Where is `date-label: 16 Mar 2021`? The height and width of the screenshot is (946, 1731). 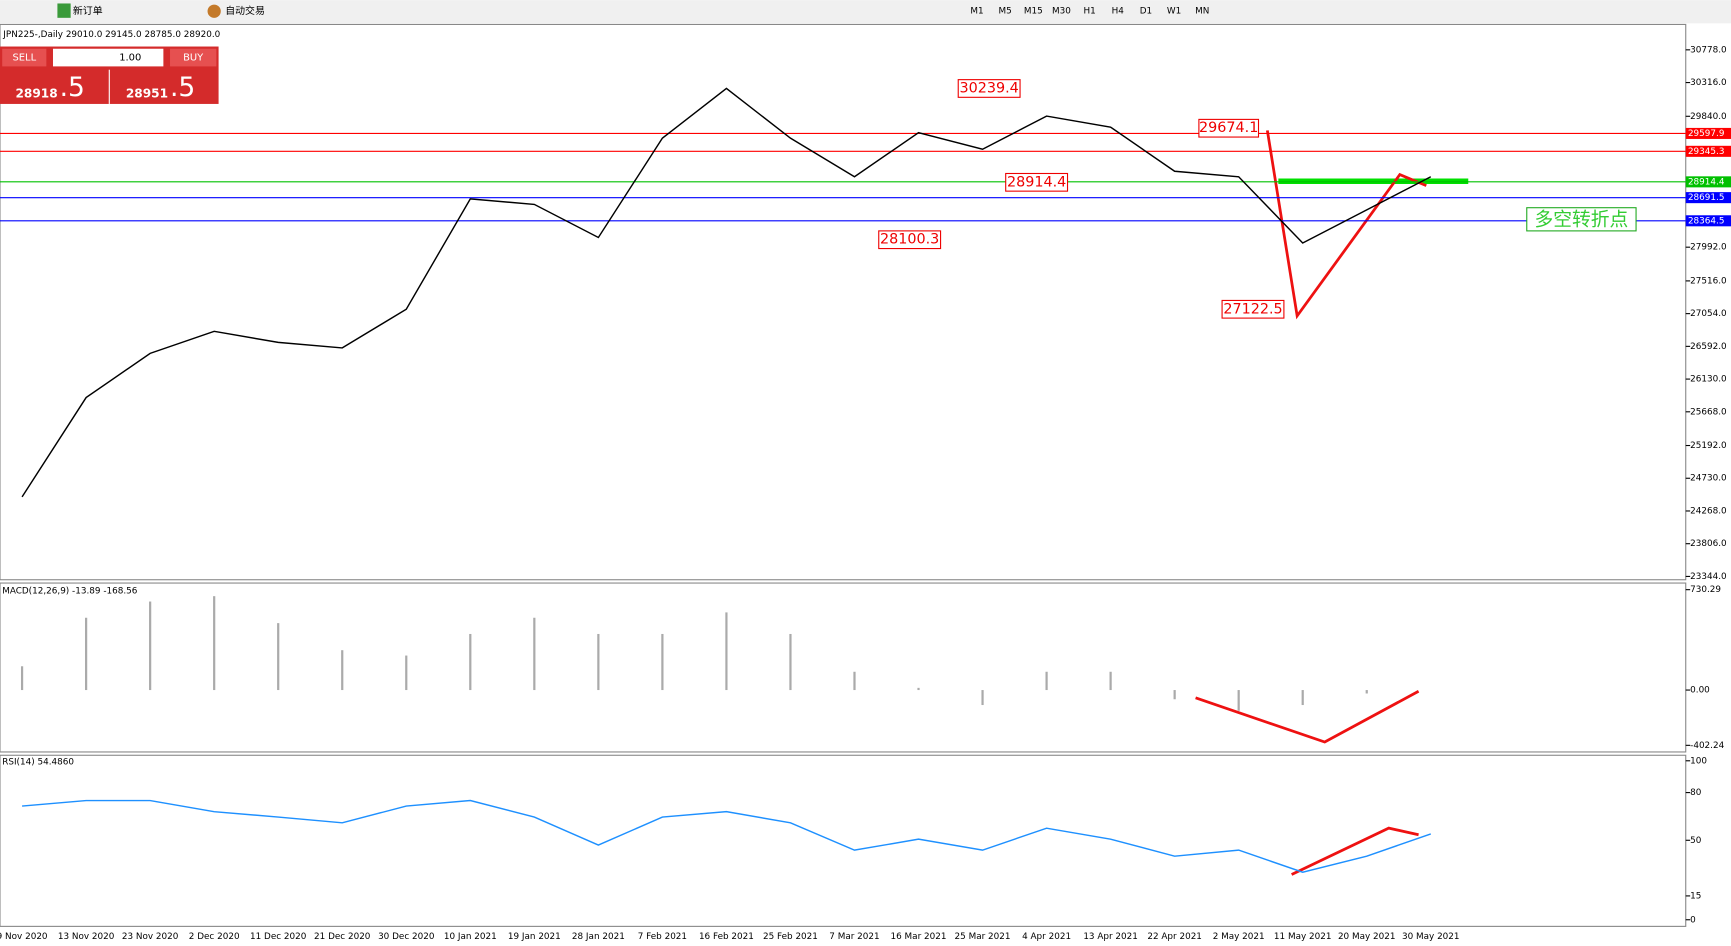 date-label: 16 Mar 2021 is located at coordinates (919, 937).